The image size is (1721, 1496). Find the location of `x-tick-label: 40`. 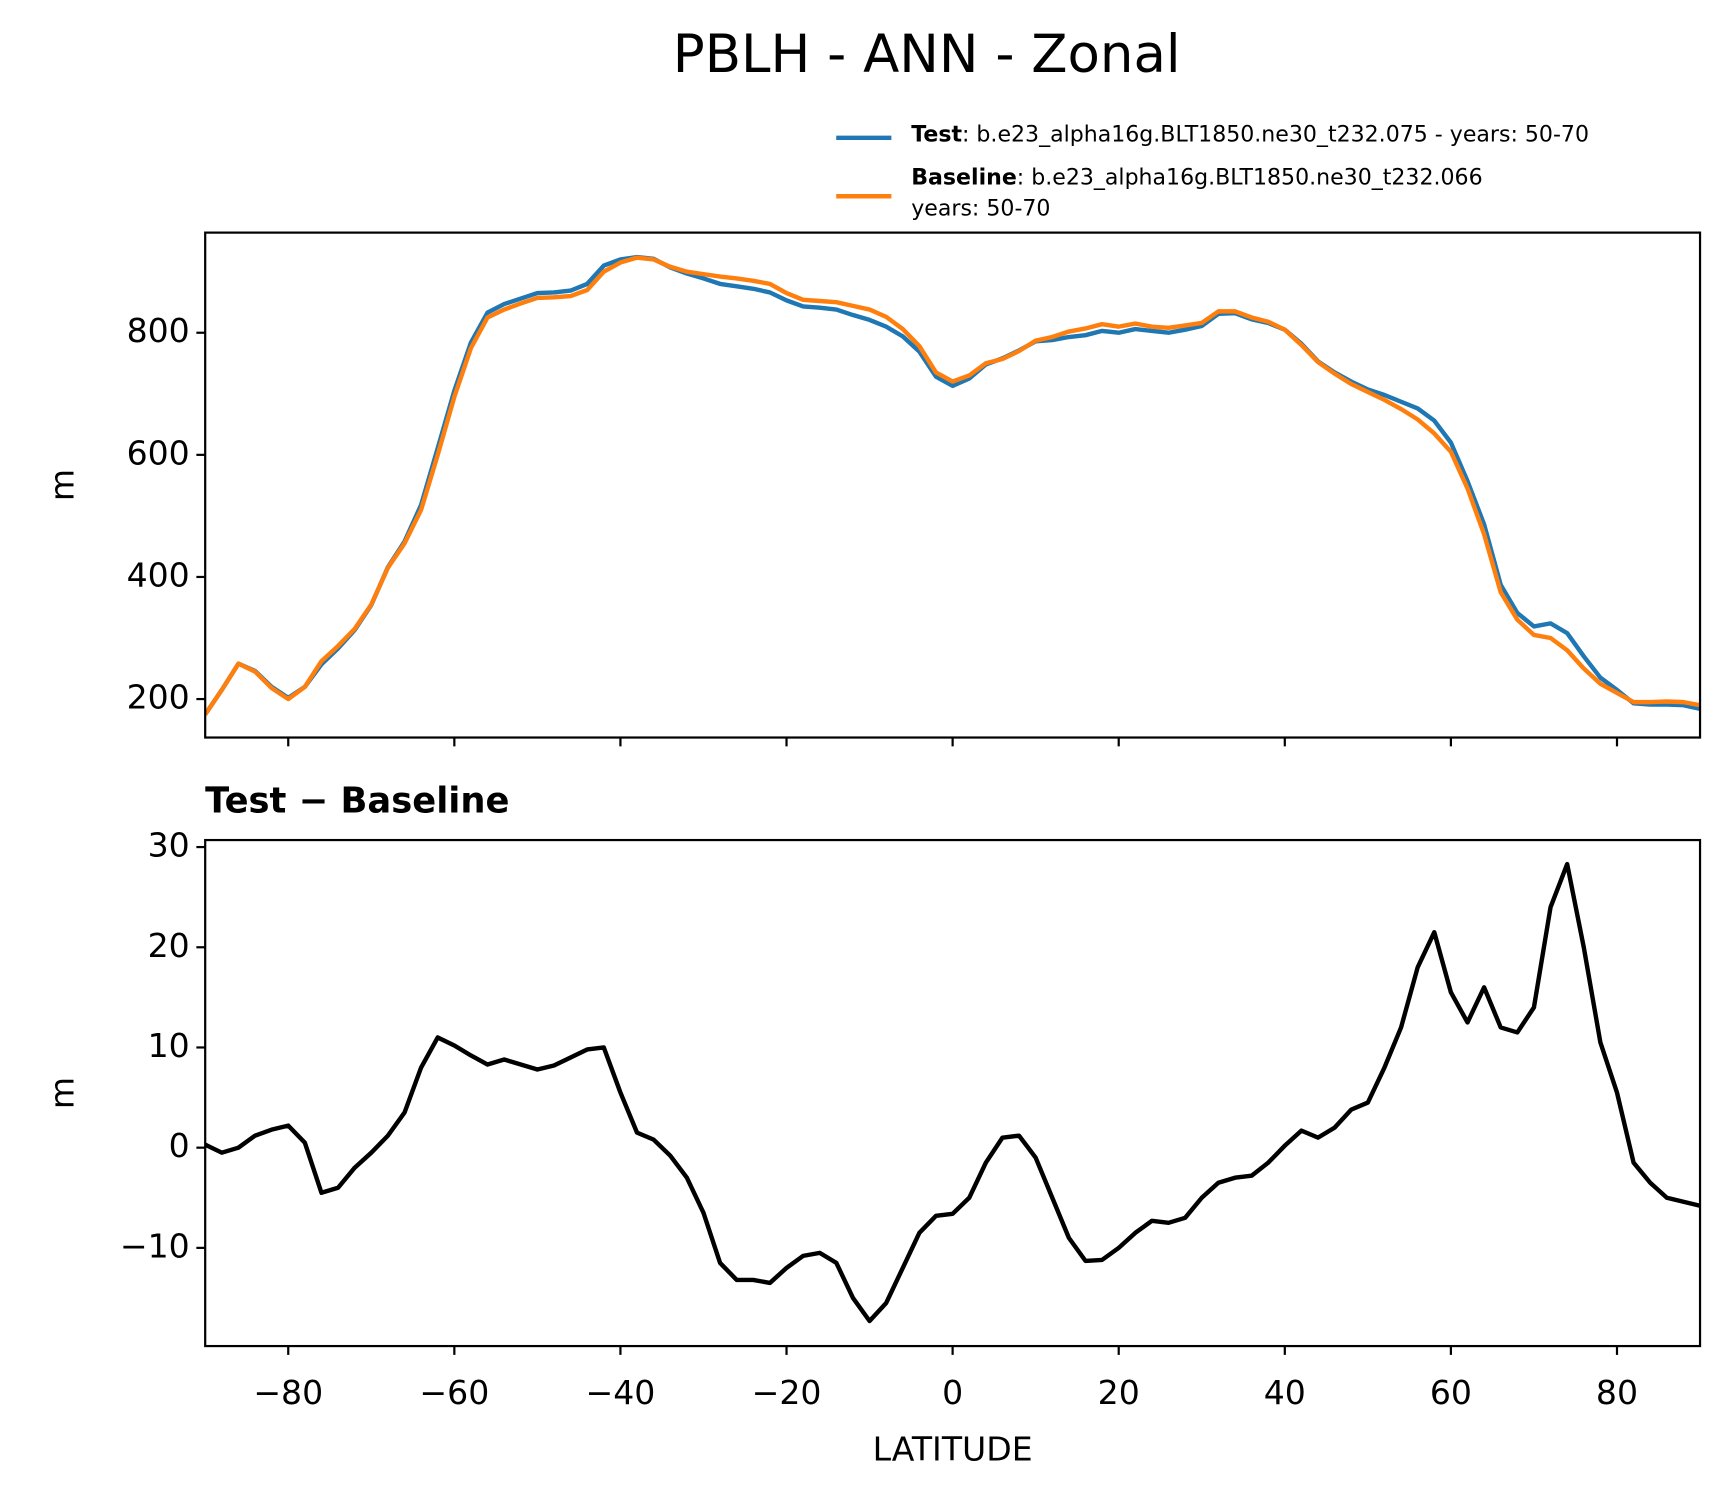

x-tick-label: 40 is located at coordinates (1285, 1392).